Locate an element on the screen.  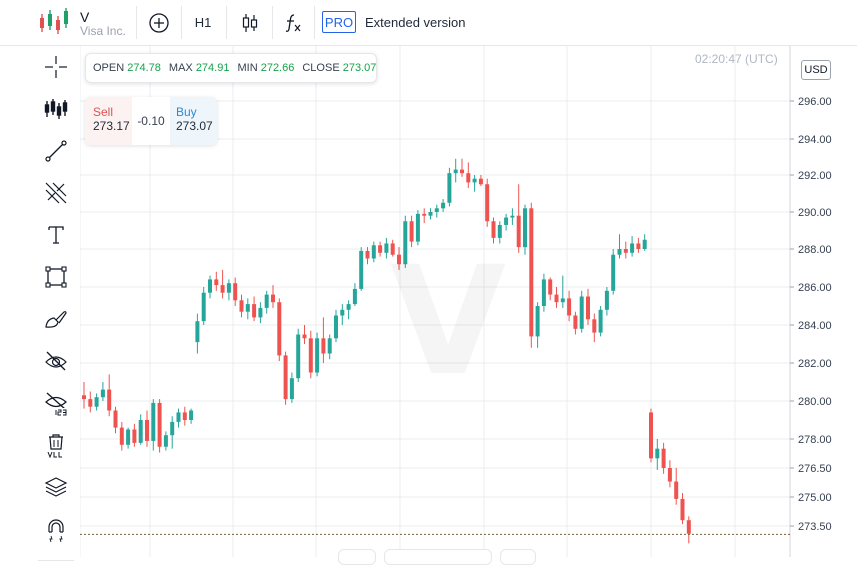
hide-labels-tool is located at coordinates (56, 403).